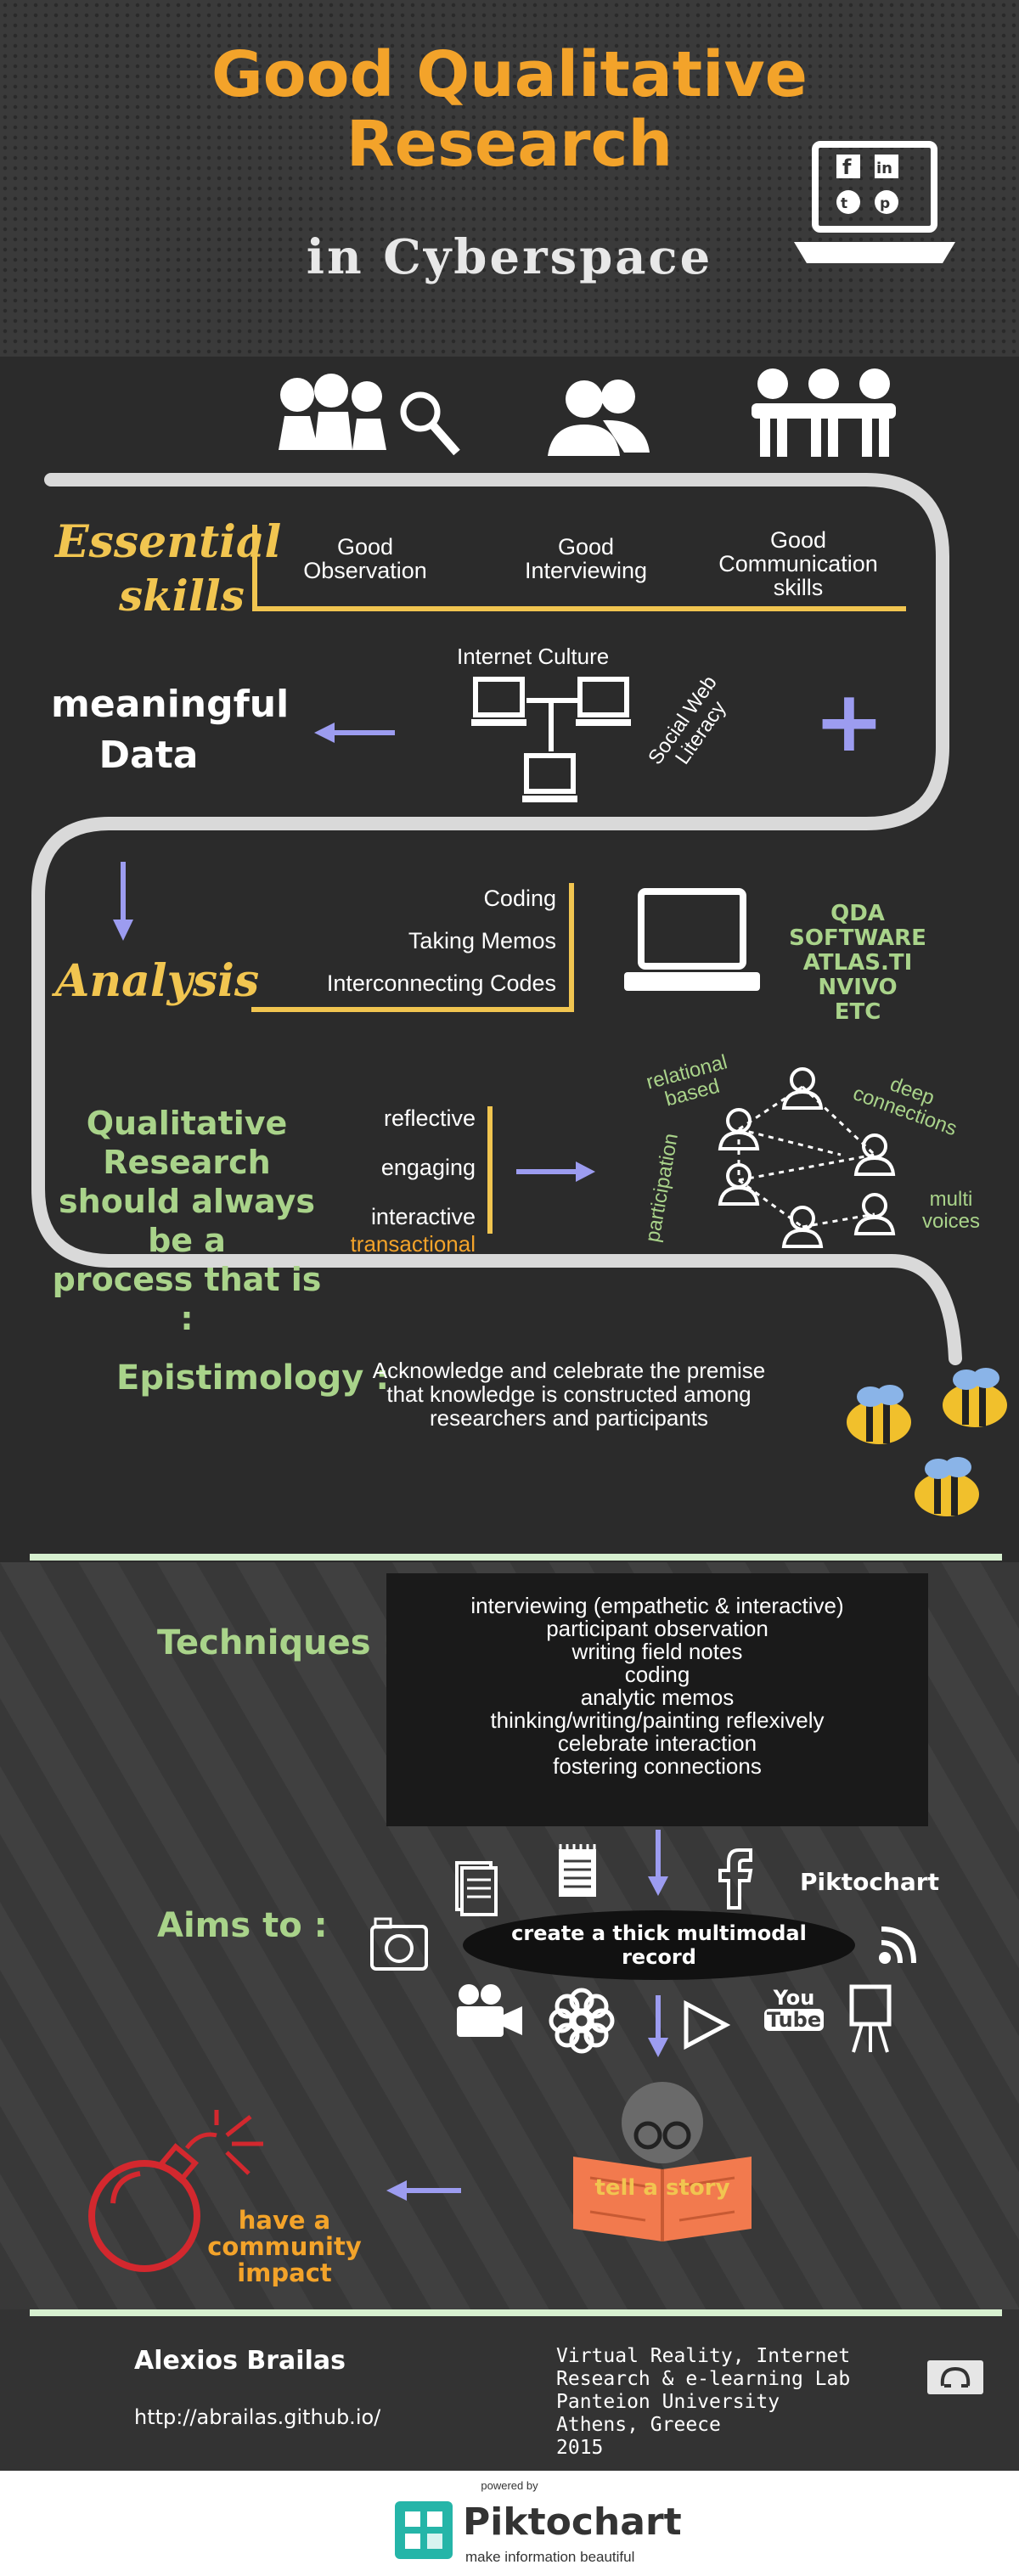 This screenshot has width=1019, height=2576. I want to click on record-text: create a thick multimodal record, so click(659, 1945).